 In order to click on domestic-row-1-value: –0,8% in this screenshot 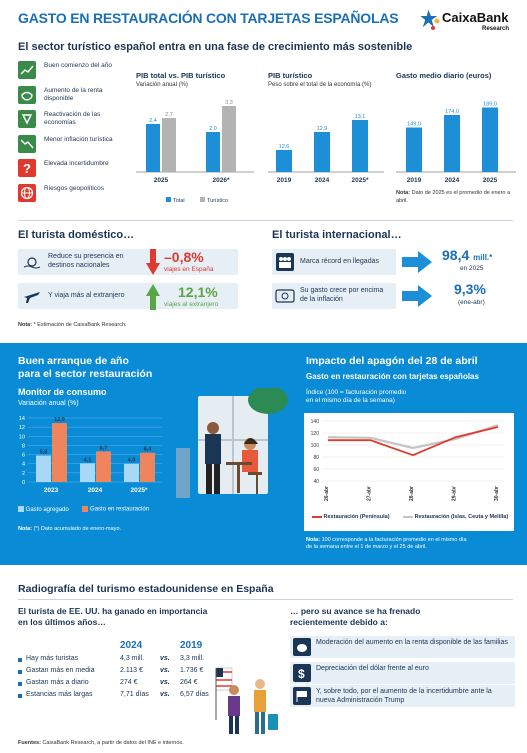, I will do `click(184, 257)`.